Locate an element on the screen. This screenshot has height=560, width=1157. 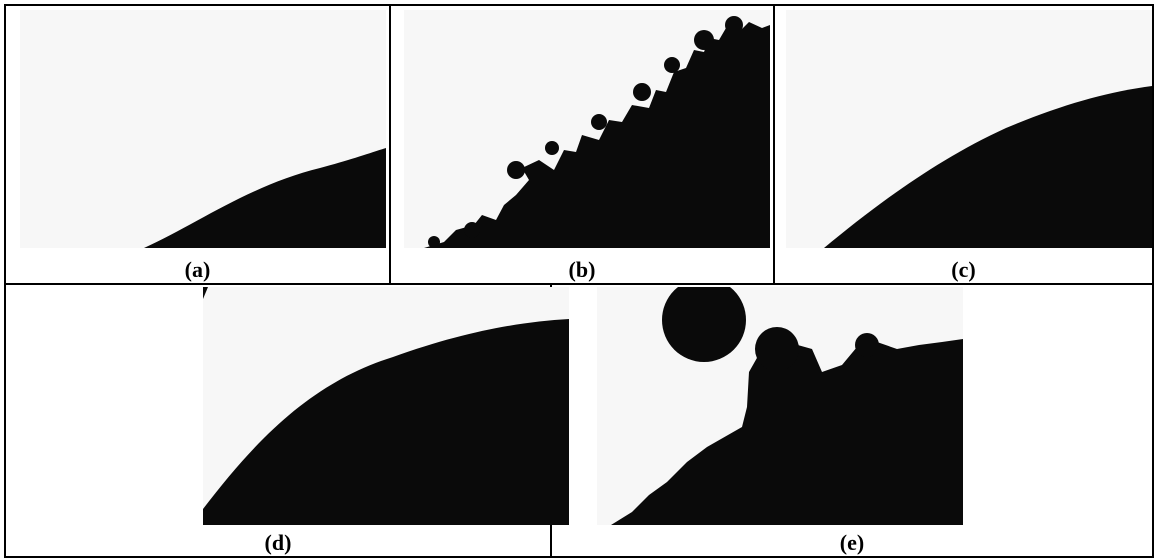
panel-b-image is located at coordinates (587, 129).